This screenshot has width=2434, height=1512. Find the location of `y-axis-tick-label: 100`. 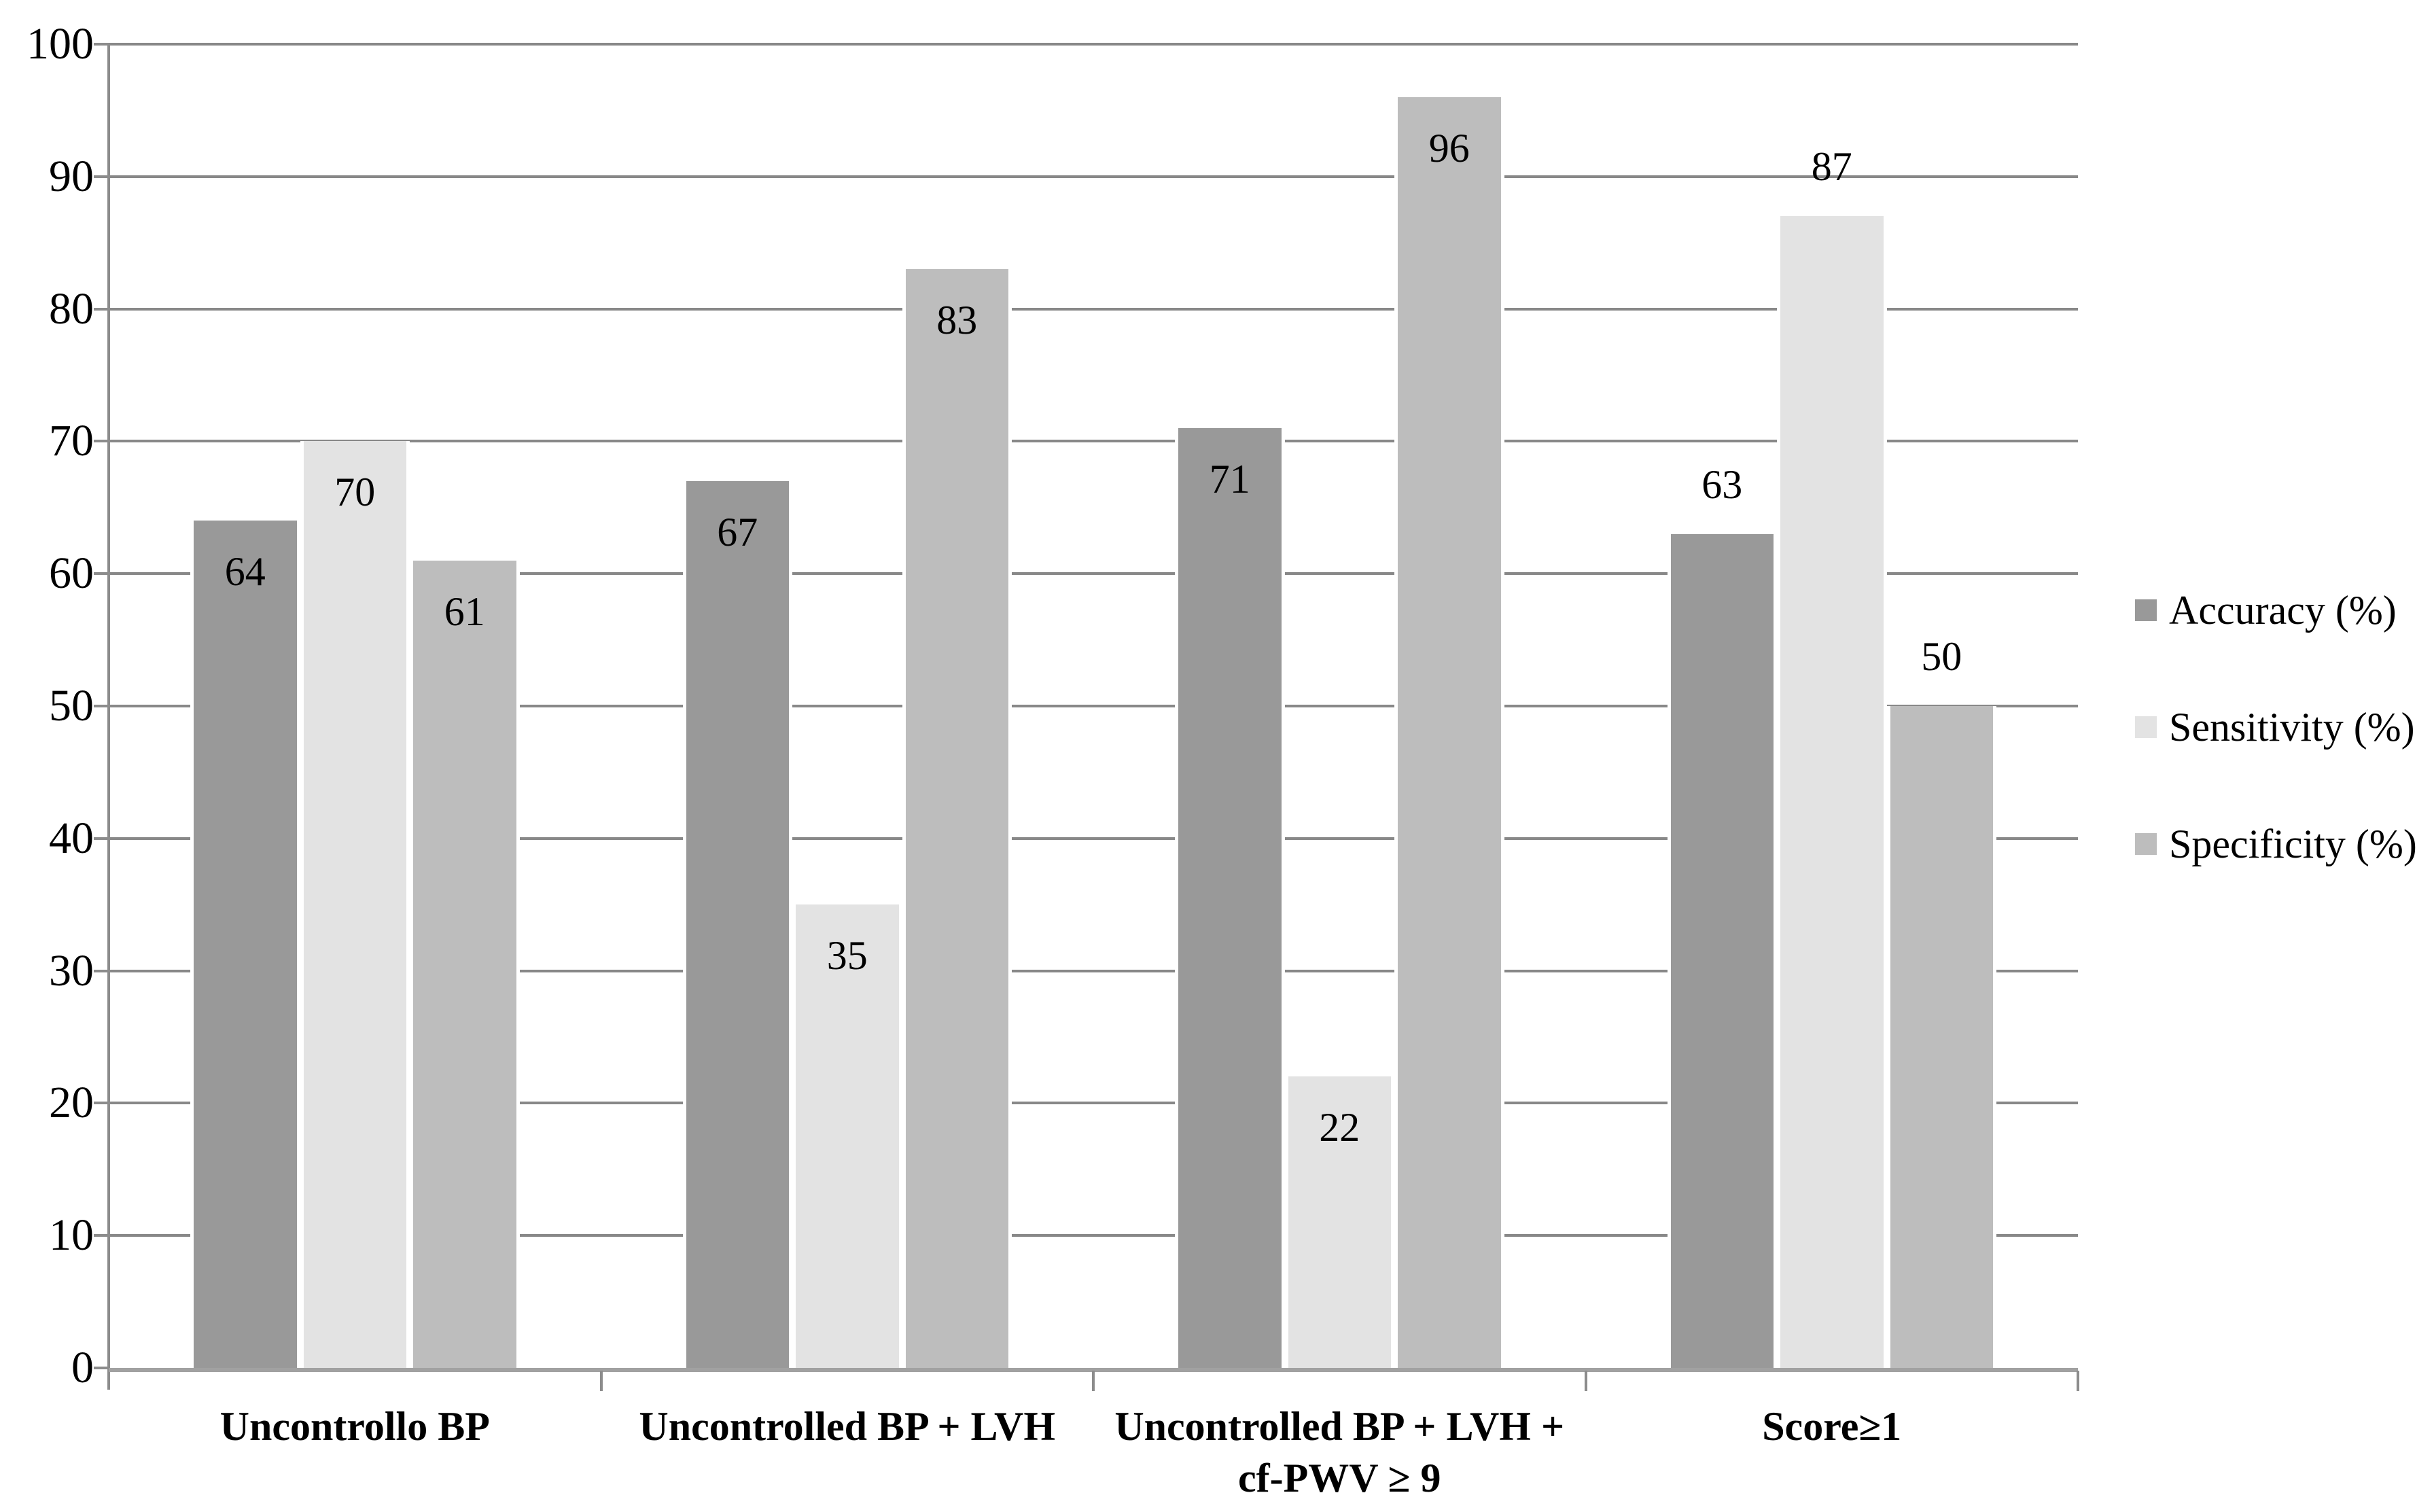

y-axis-tick-label: 100 is located at coordinates (60, 44).